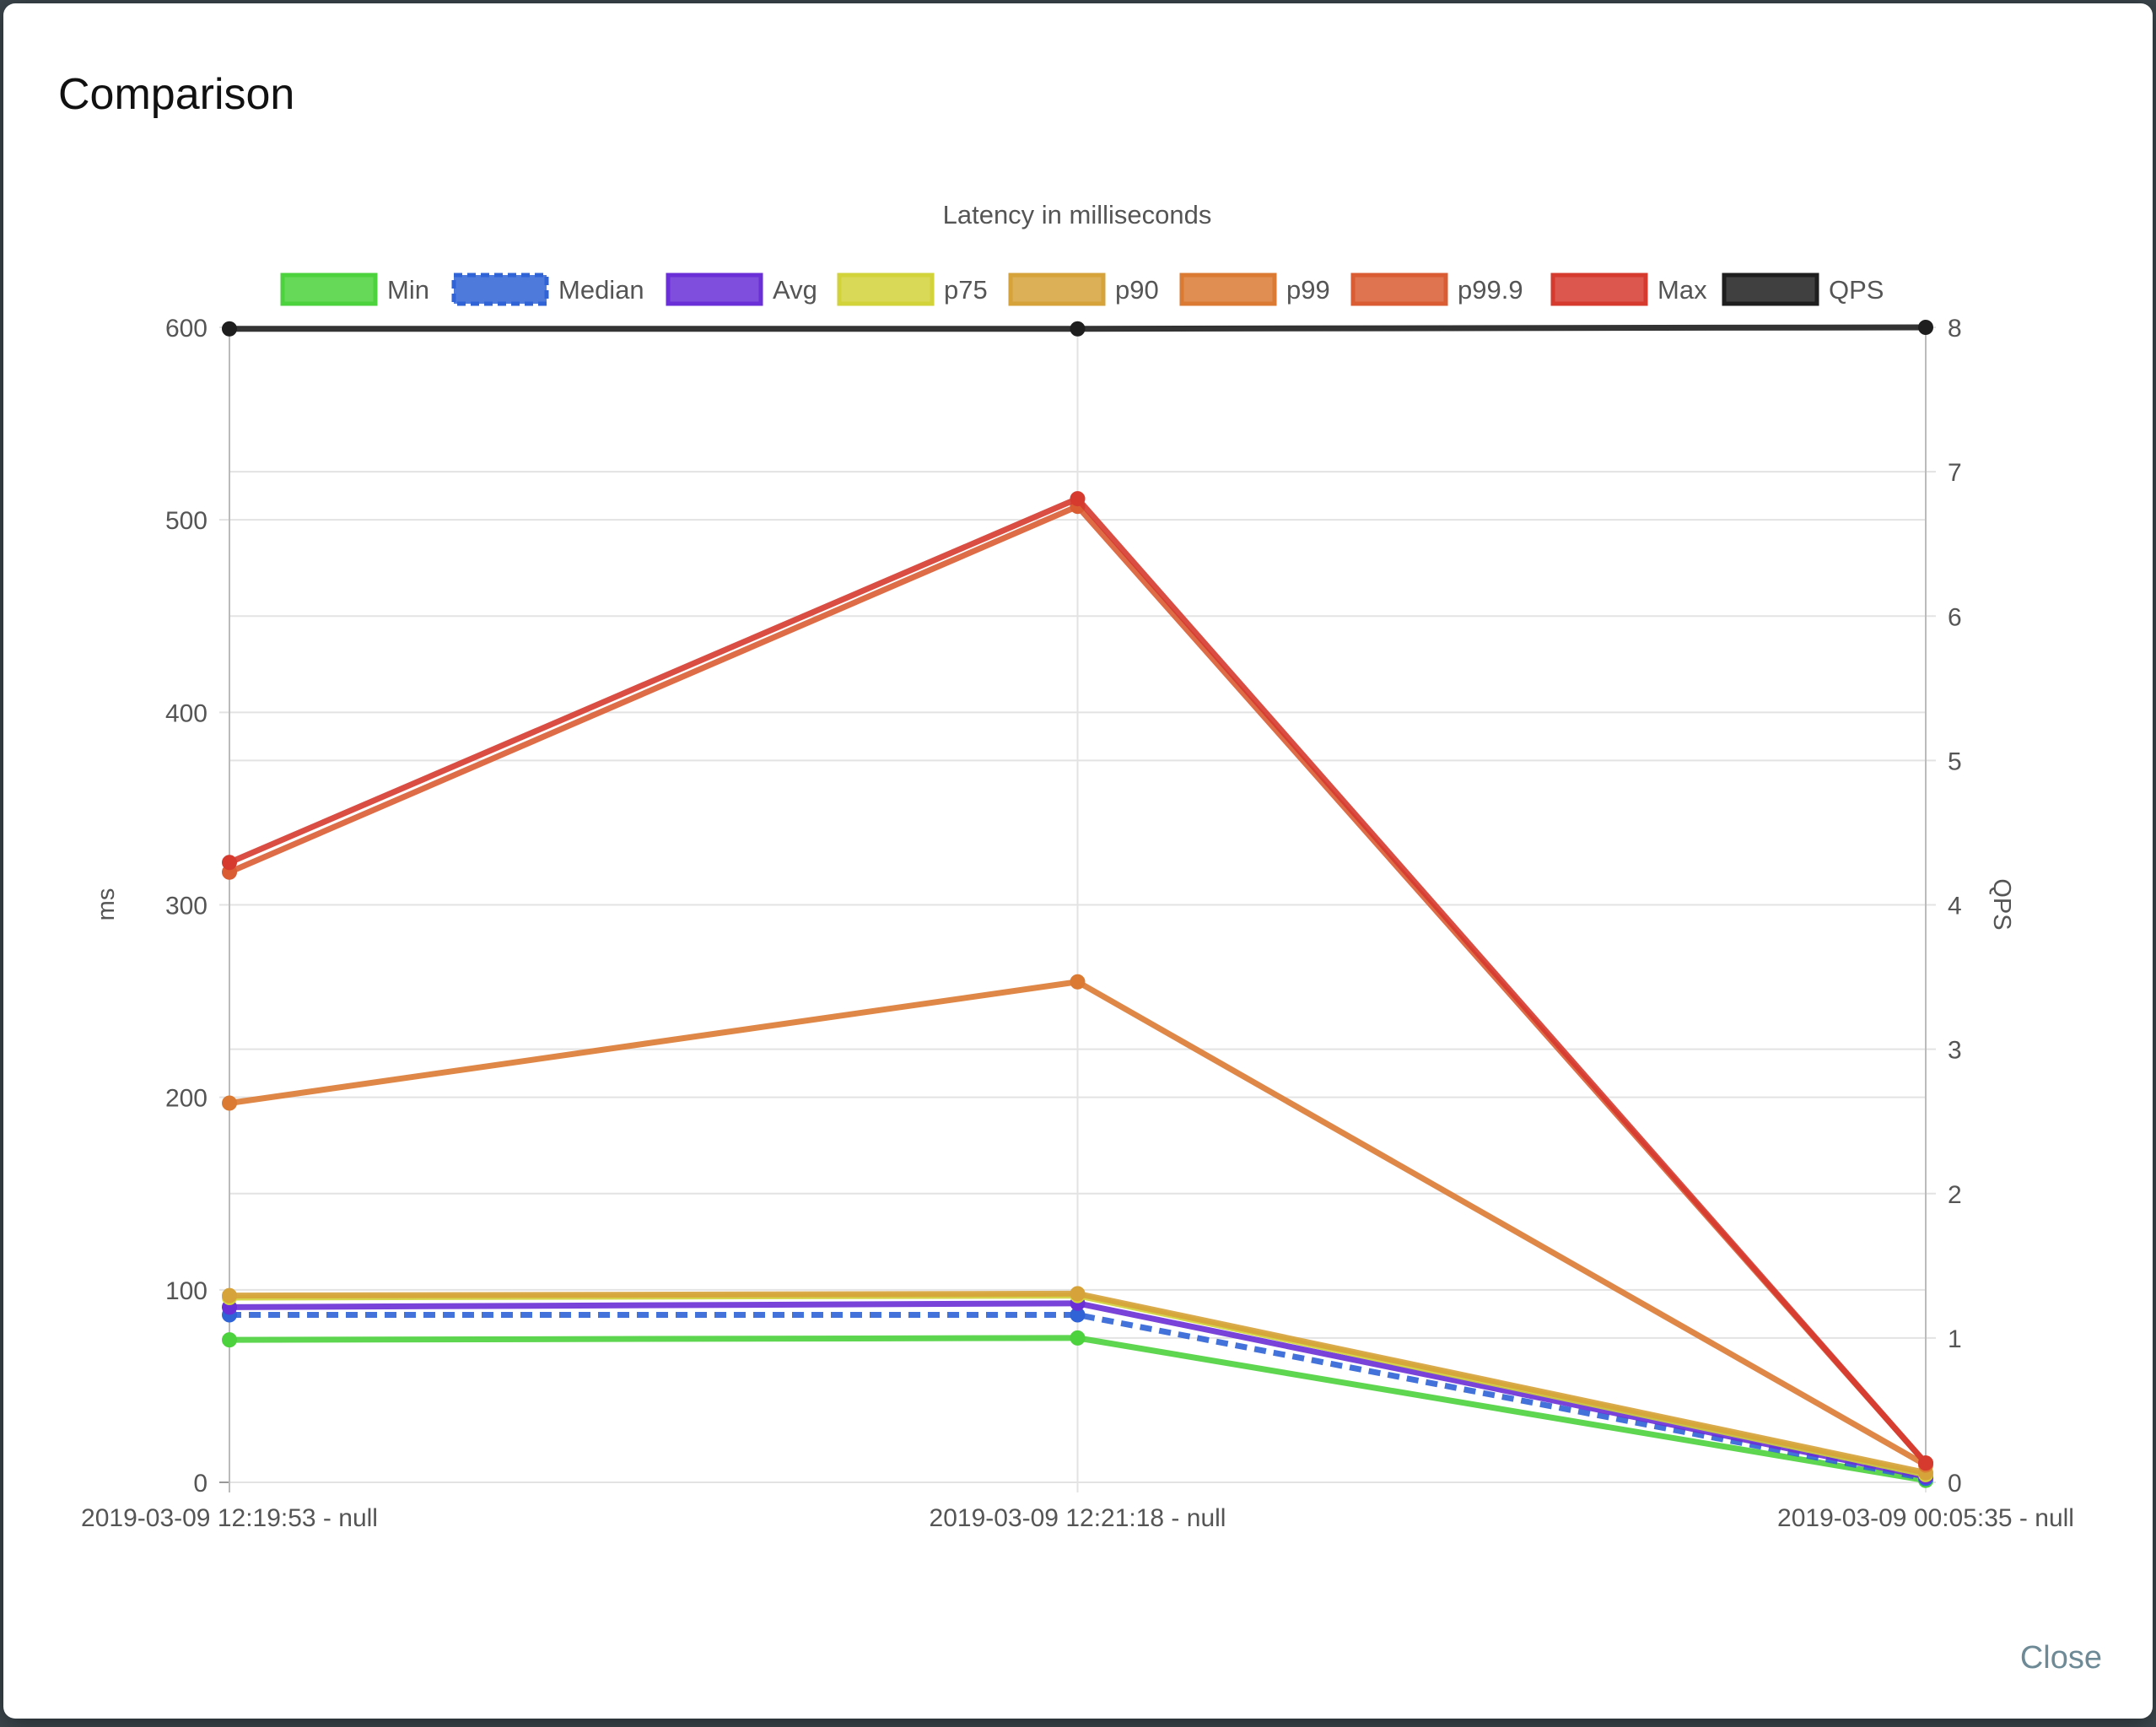 The height and width of the screenshot is (1727, 2156). I want to click on y2-tick-label: 7, so click(1955, 473).